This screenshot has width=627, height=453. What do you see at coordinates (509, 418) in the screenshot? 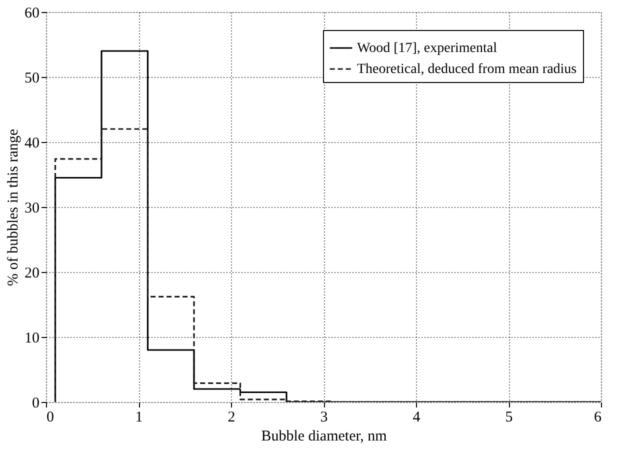
I see `x-tick-label: 5` at bounding box center [509, 418].